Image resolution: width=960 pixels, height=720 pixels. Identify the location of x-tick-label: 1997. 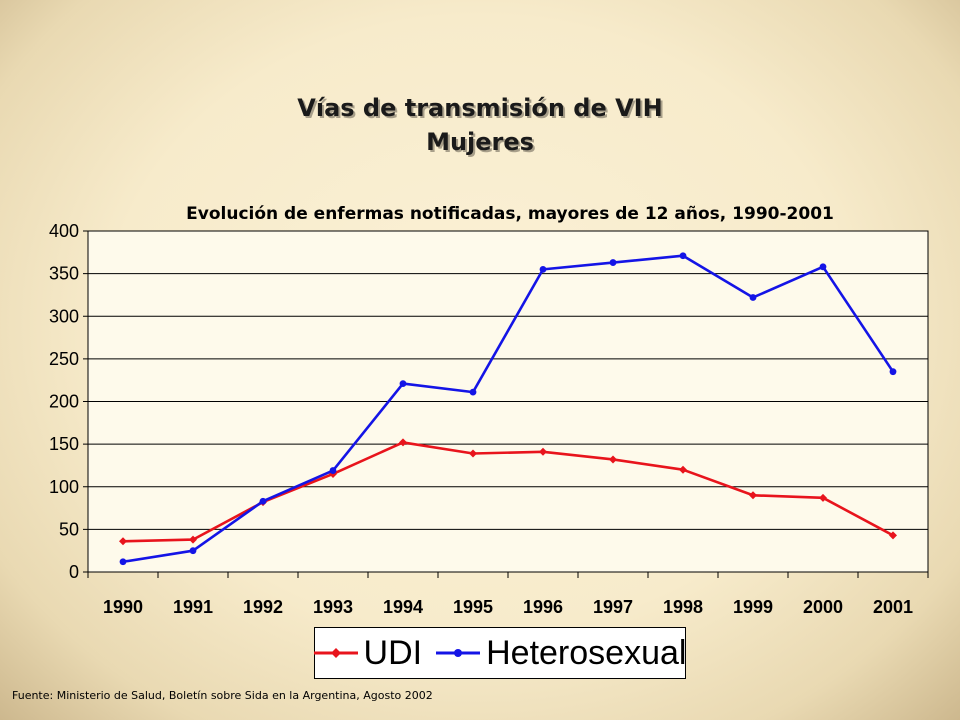
(613, 607).